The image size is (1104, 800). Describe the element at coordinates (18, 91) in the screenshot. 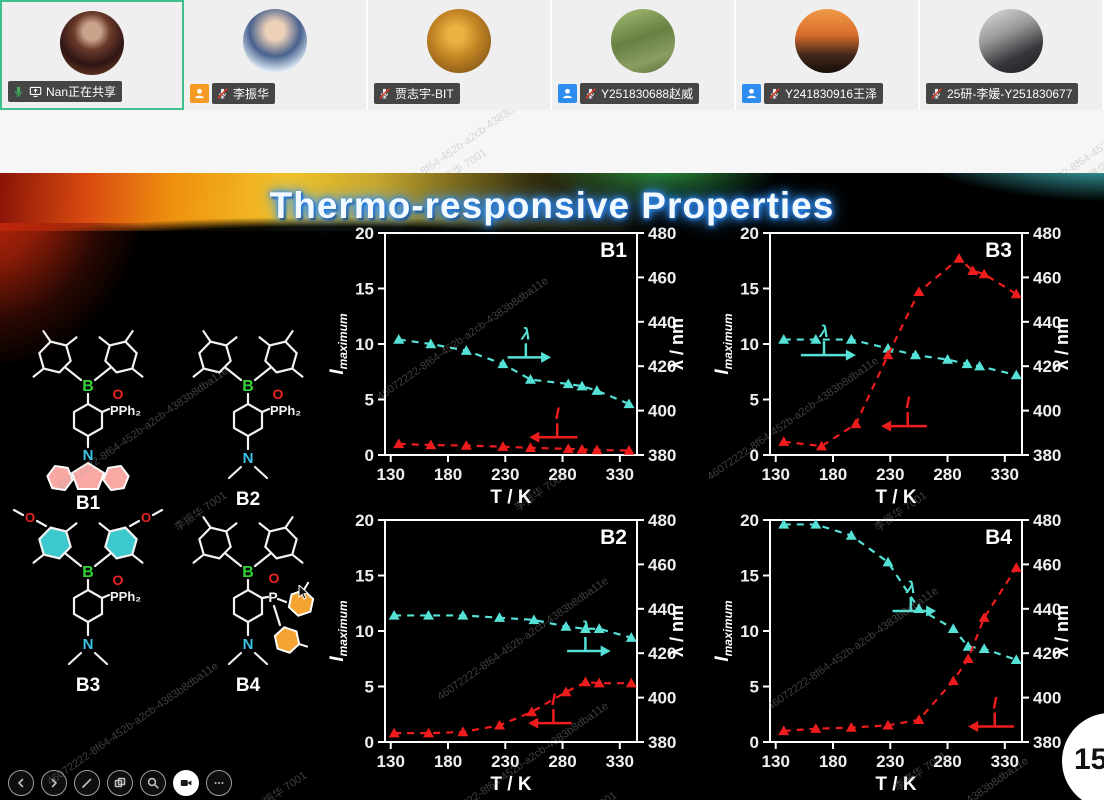

I see `mic-on-icon` at that location.